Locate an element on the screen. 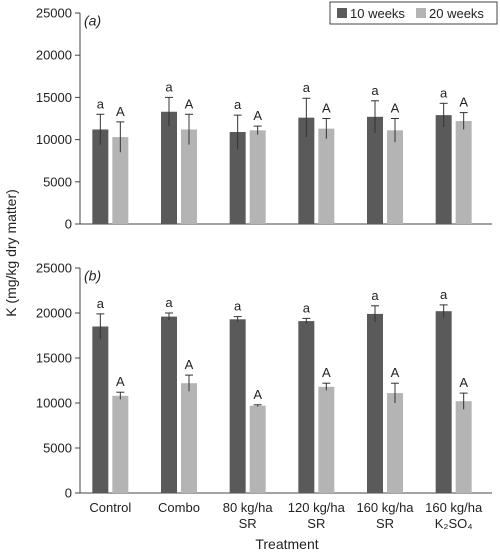 Image resolution: width=500 pixels, height=560 pixels. x-tick-label: K₂SO₄ is located at coordinates (454, 523).